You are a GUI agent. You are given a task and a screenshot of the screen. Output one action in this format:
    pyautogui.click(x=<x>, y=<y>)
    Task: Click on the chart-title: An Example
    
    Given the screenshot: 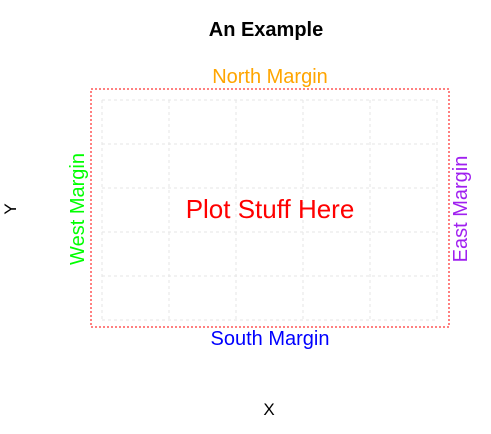 What is the action you would take?
    pyautogui.click(x=266, y=30)
    